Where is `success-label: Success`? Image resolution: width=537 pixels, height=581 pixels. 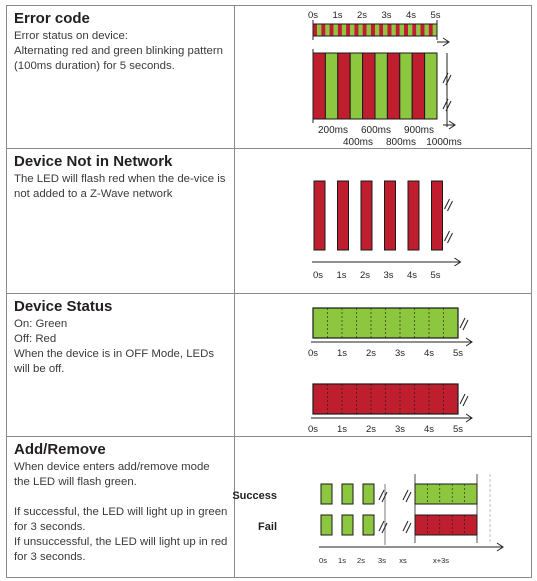 success-label: Success is located at coordinates (254, 496).